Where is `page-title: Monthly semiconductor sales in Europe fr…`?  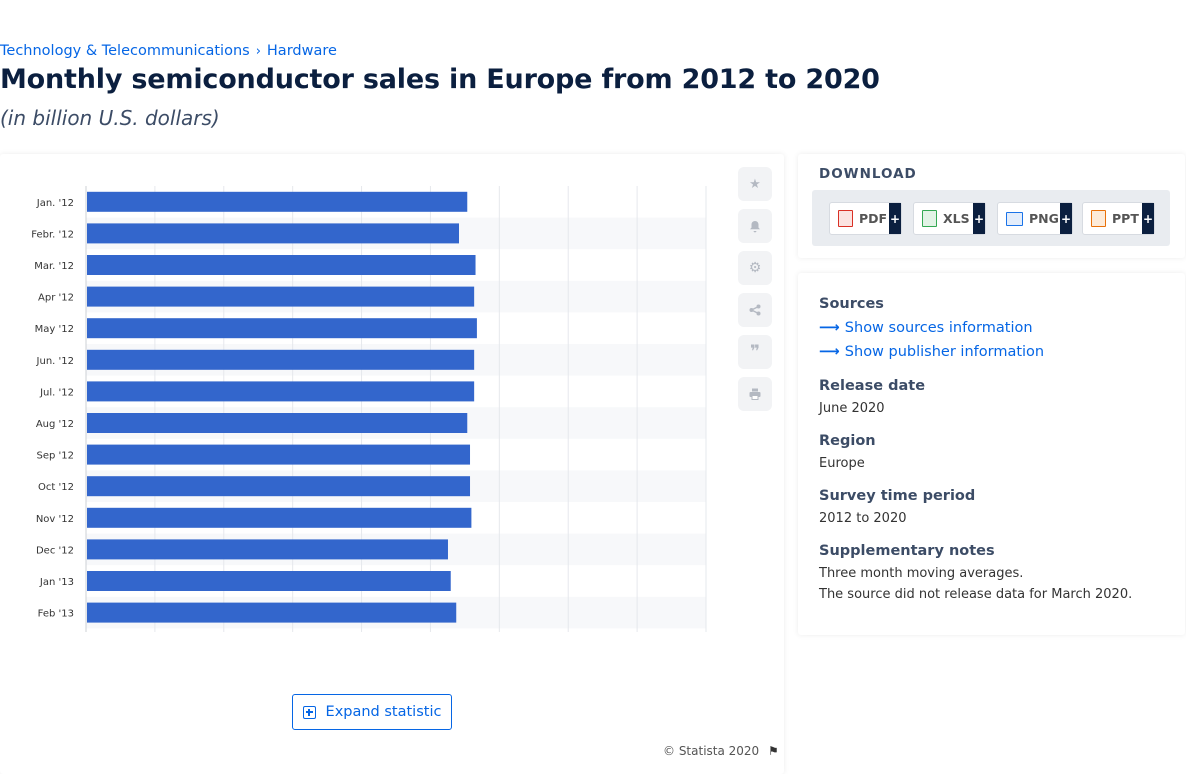 page-title: Monthly semiconductor sales in Europe fr… is located at coordinates (440, 79).